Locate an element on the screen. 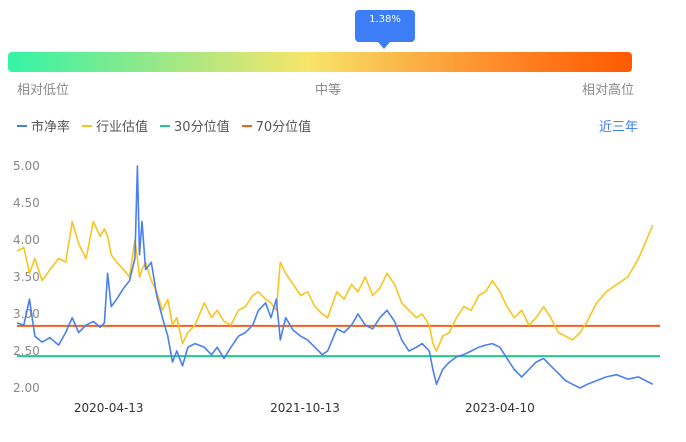 The height and width of the screenshot is (442, 686). legend-item-p70: 70分位值 is located at coordinates (276, 125).